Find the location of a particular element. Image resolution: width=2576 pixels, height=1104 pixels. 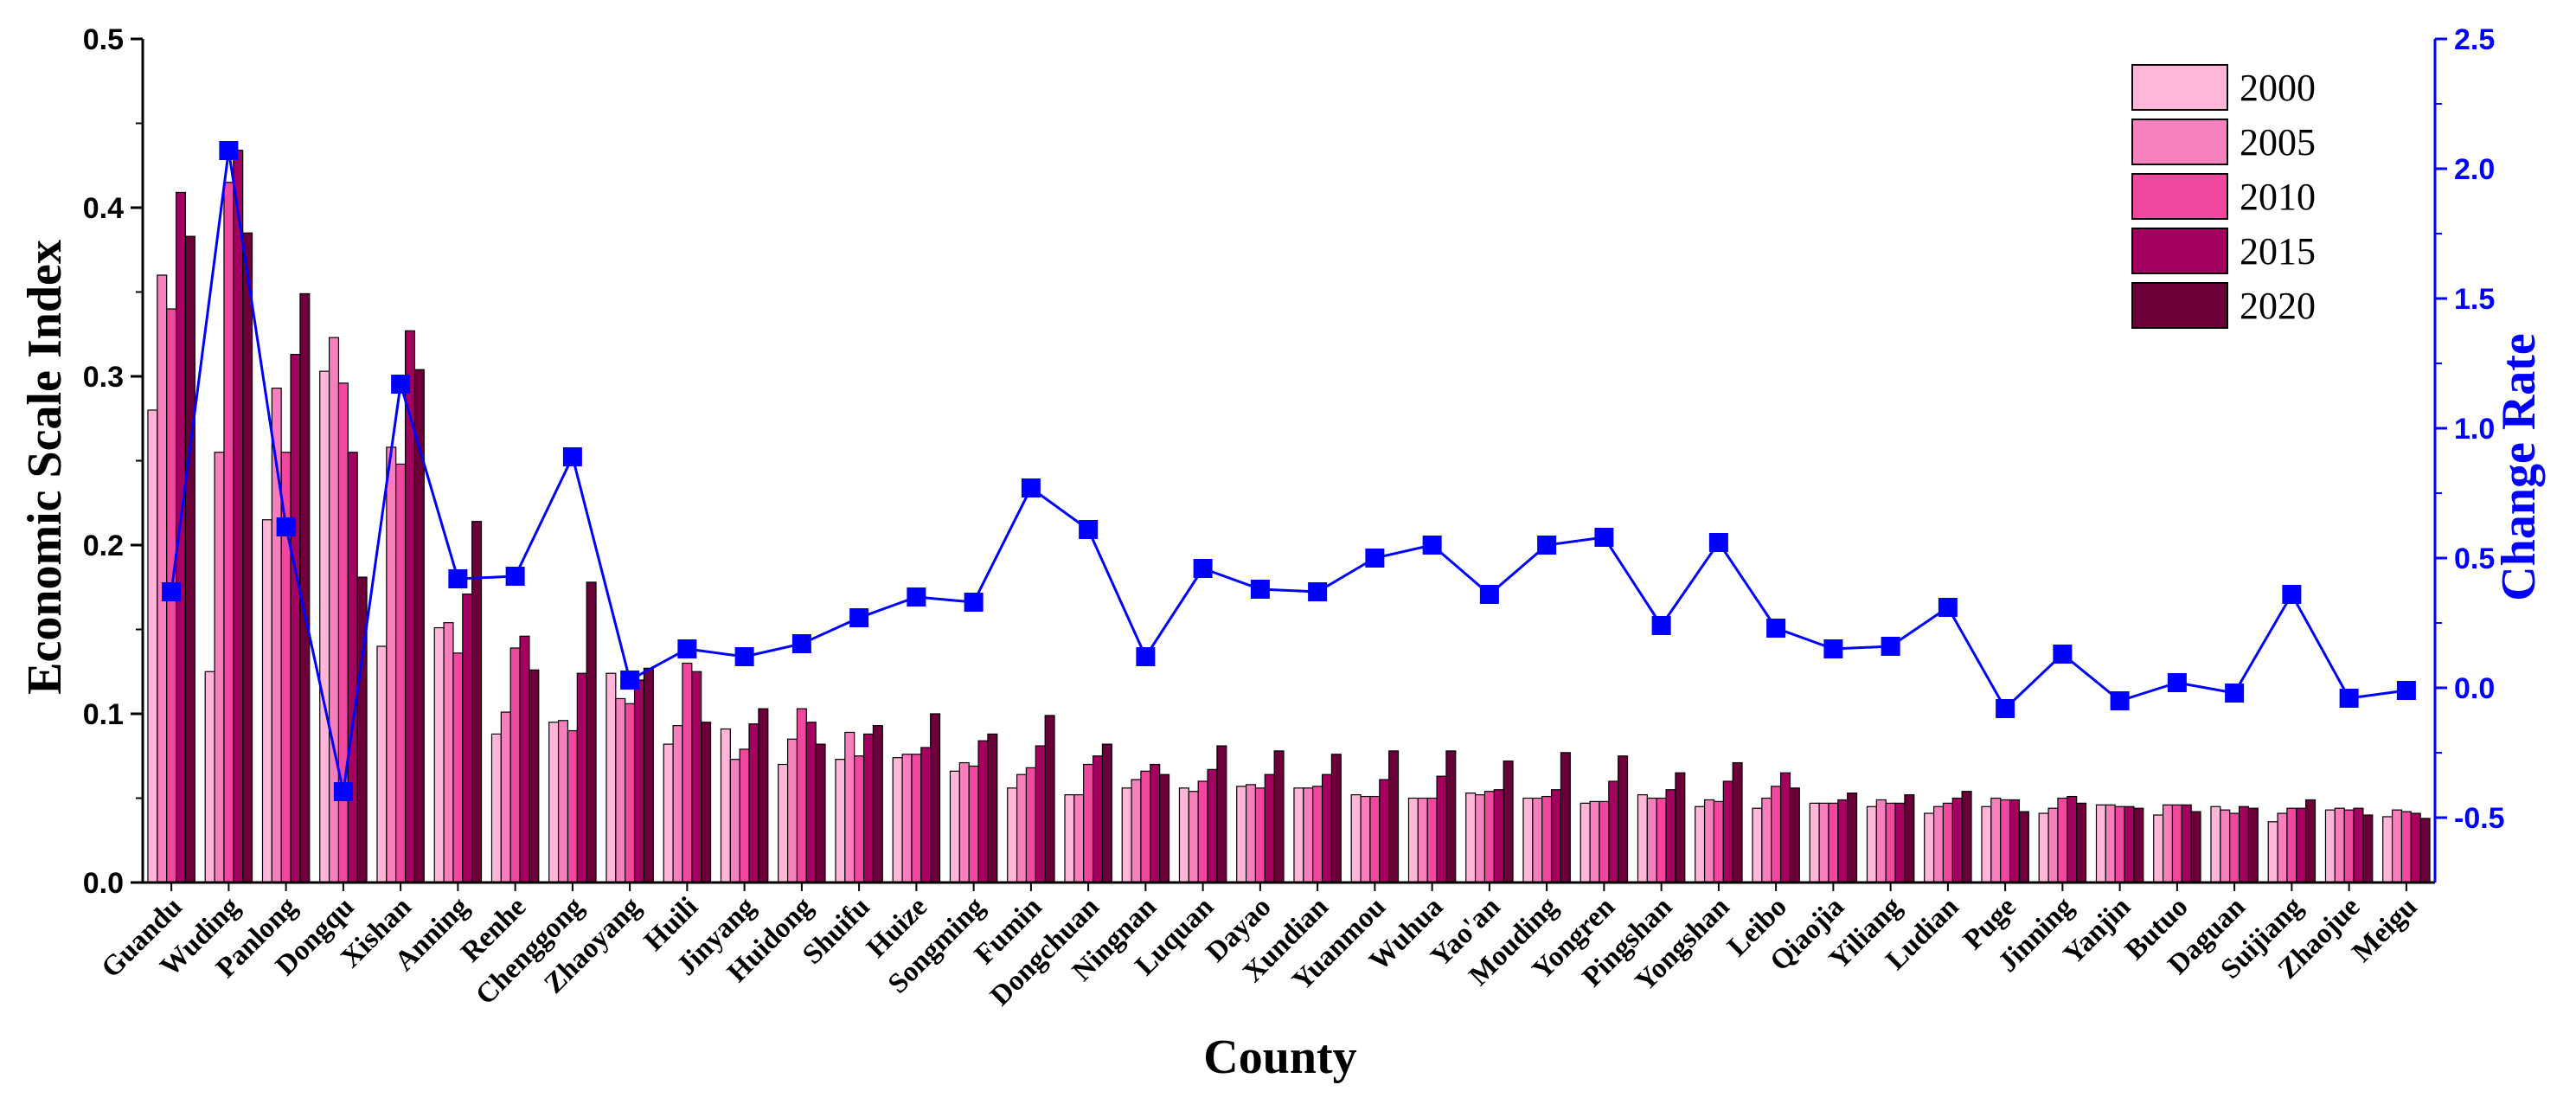

bar-pingshan-2020 is located at coordinates (1680, 827).